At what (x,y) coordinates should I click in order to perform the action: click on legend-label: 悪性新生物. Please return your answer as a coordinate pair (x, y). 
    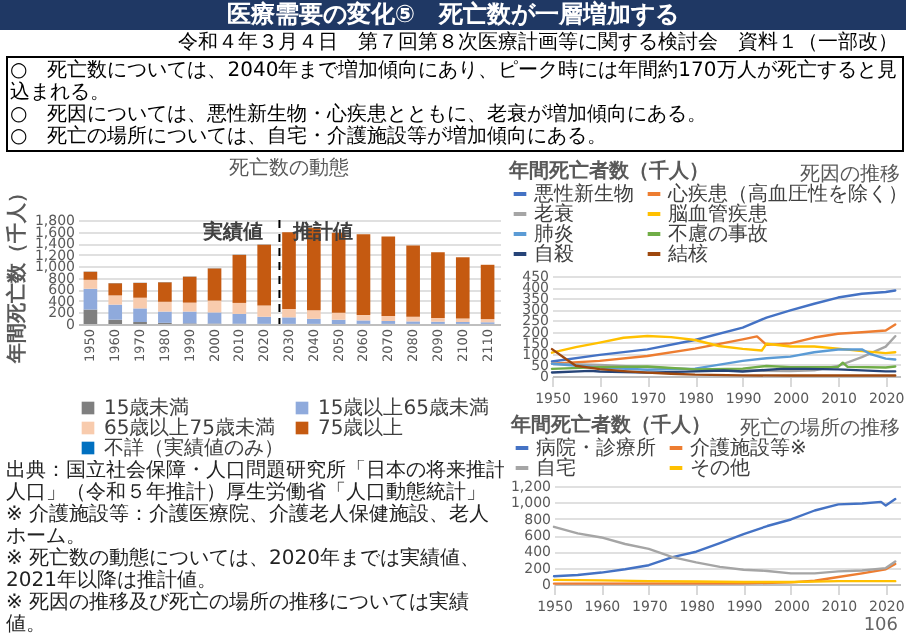
    Looking at the image, I should click on (583, 194).